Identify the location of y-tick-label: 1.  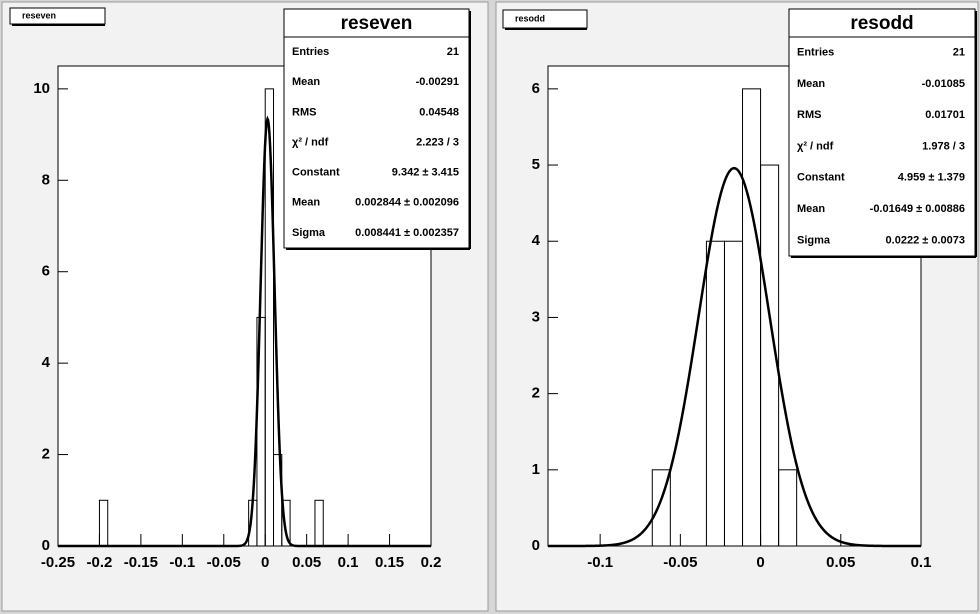
(536, 469).